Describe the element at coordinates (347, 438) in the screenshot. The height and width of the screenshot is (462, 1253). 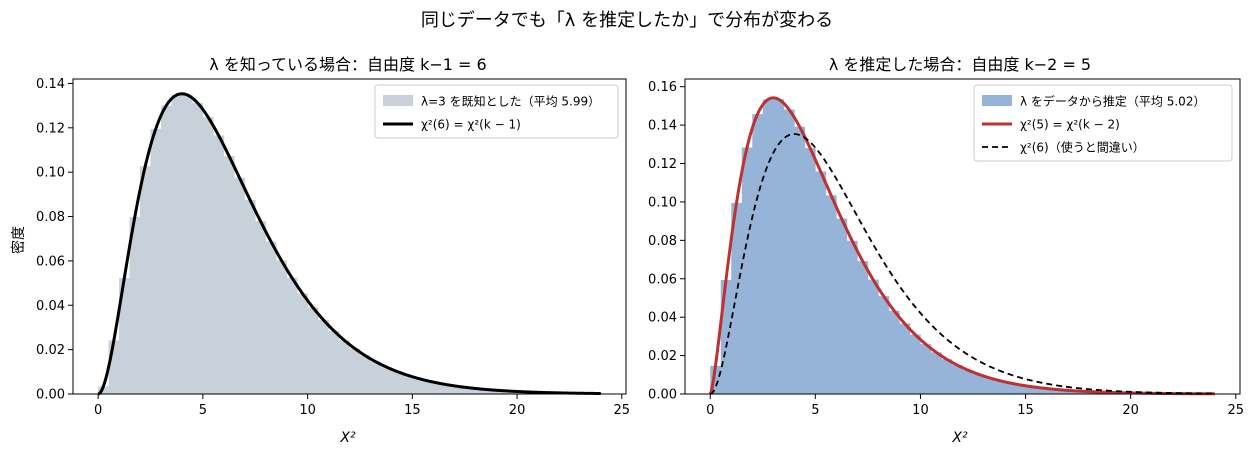
I see `left-x-axis-label: X²` at that location.